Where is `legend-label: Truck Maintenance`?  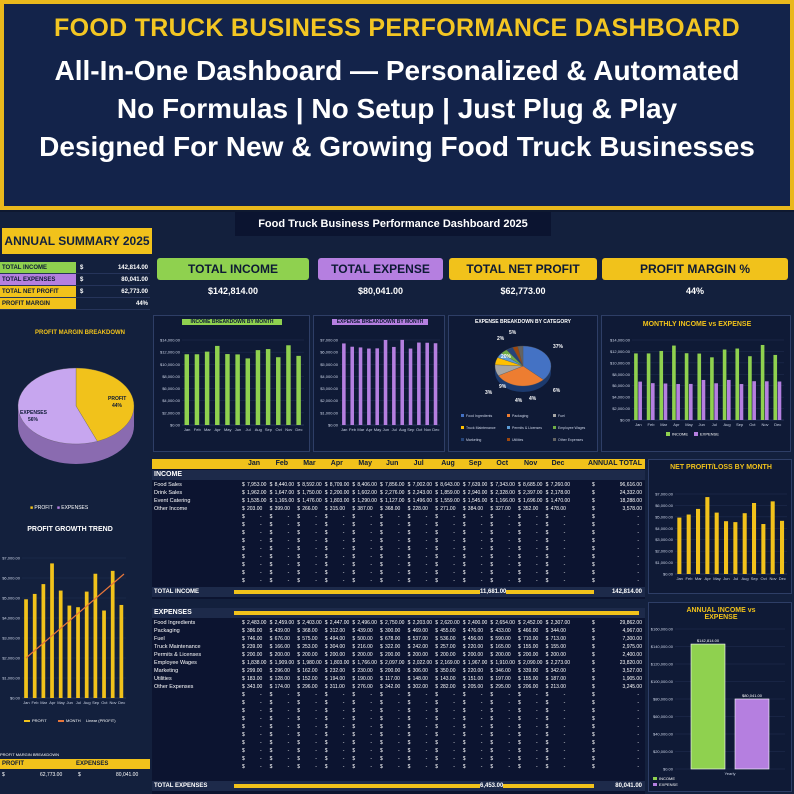 legend-label: Truck Maintenance is located at coordinates (481, 428).